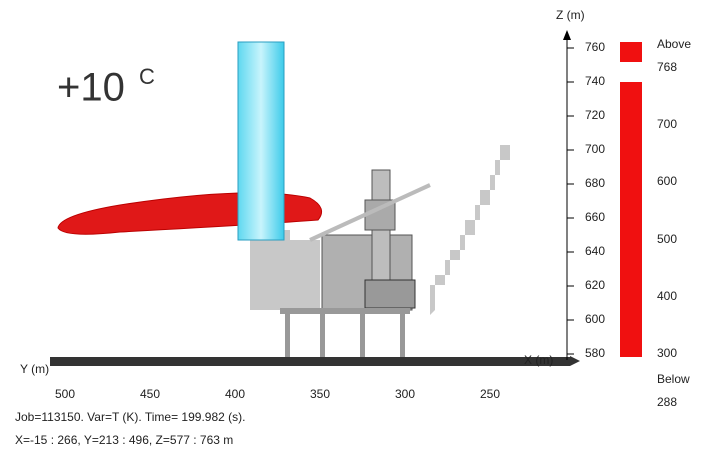 This screenshot has height=455, width=705. What do you see at coordinates (147, 76) in the screenshot?
I see `annotation-sup: C` at bounding box center [147, 76].